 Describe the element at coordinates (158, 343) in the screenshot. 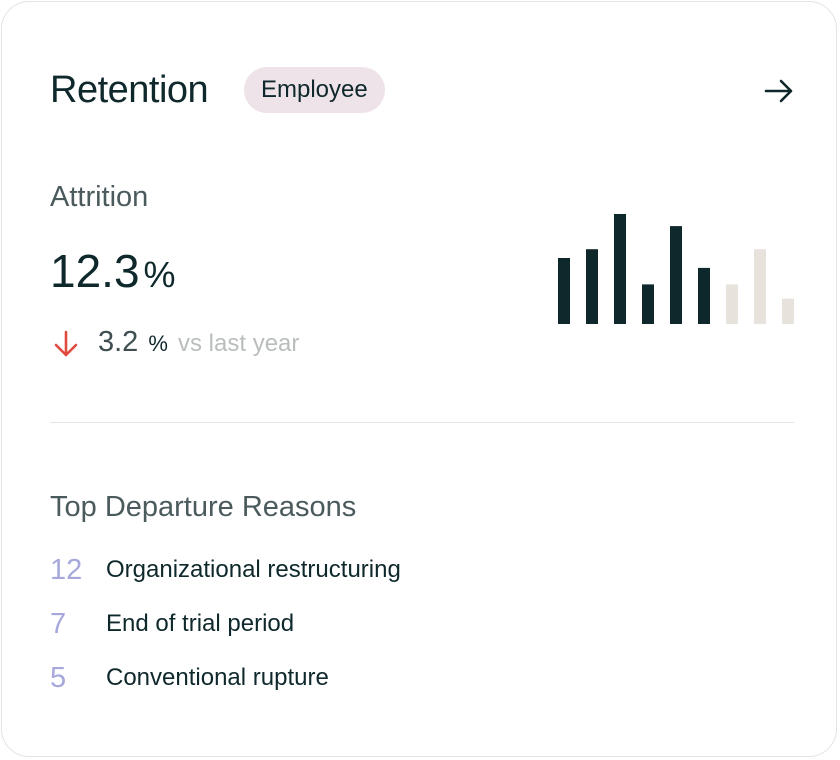

I see `delta-unit: %` at that location.